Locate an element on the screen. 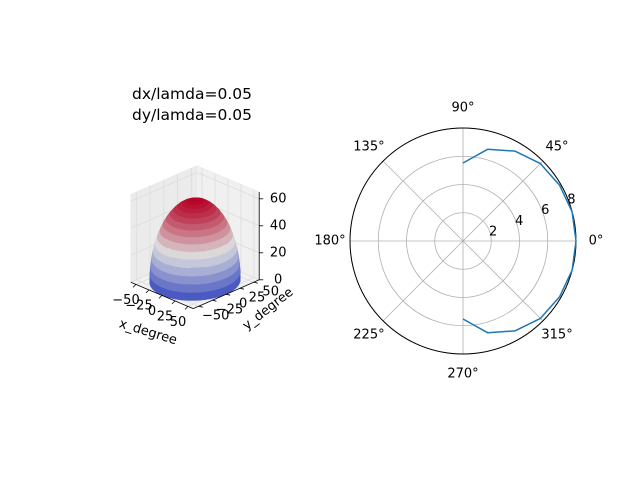 Image resolution: width=640 pixels, height=480 pixels. polar-r-tick-label: 6 is located at coordinates (545, 210).